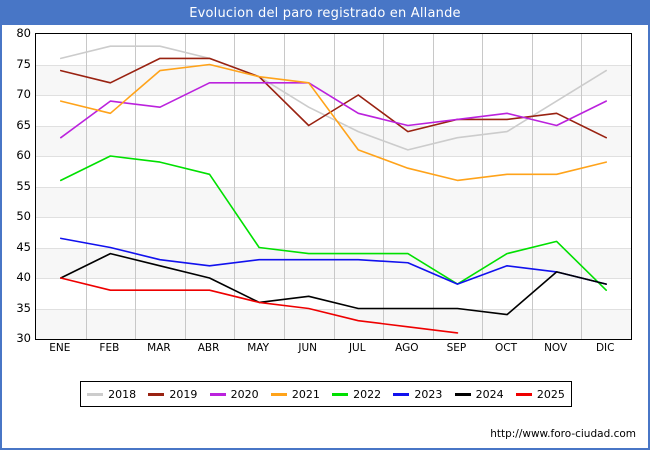 This screenshot has width=650, height=450. What do you see at coordinates (23, 185) in the screenshot?
I see `y-tick-label: 55` at bounding box center [23, 185].